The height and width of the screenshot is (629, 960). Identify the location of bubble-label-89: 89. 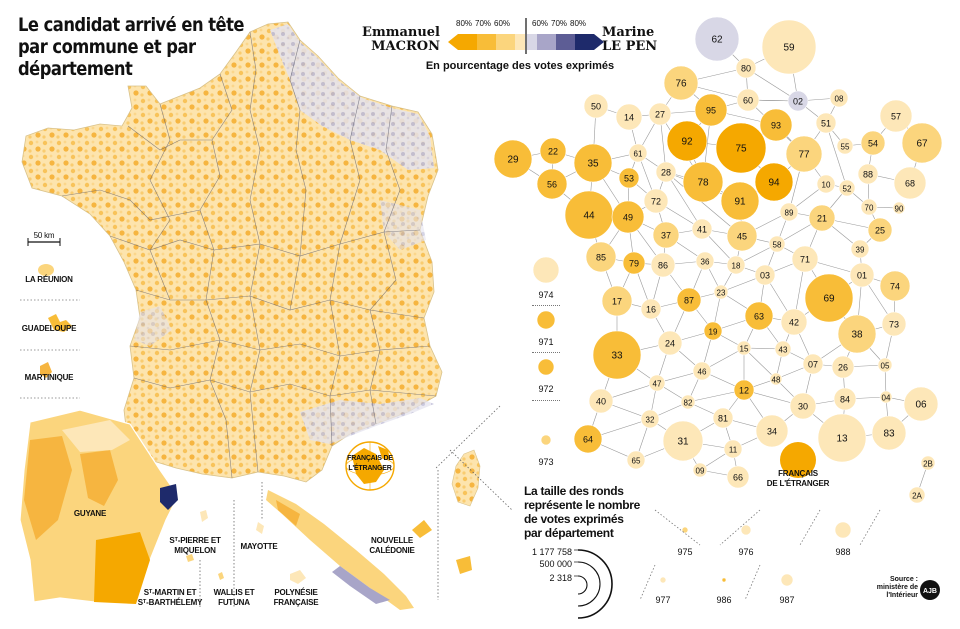
(789, 213).